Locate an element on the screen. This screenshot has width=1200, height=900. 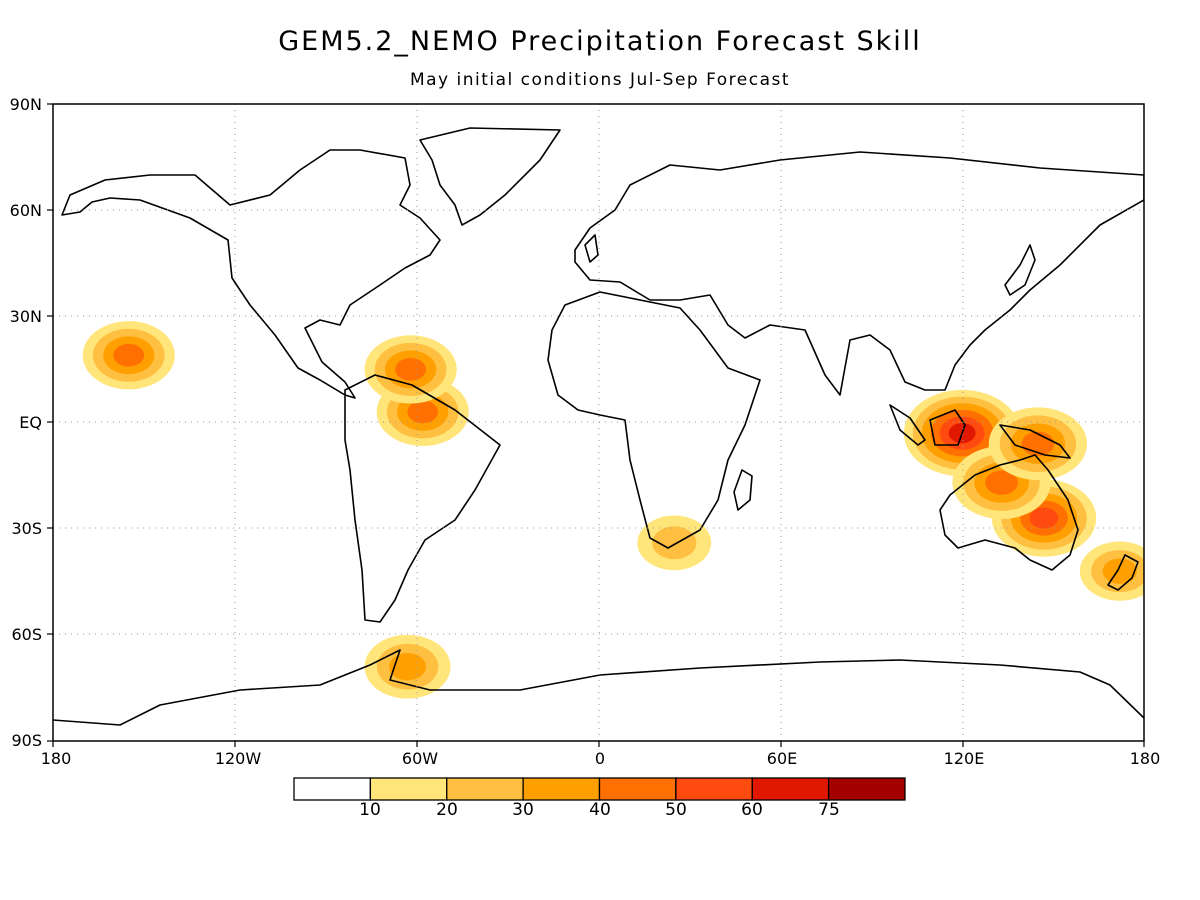
skill-contour-central-pacific-hawaii--40 is located at coordinates (129, 355).